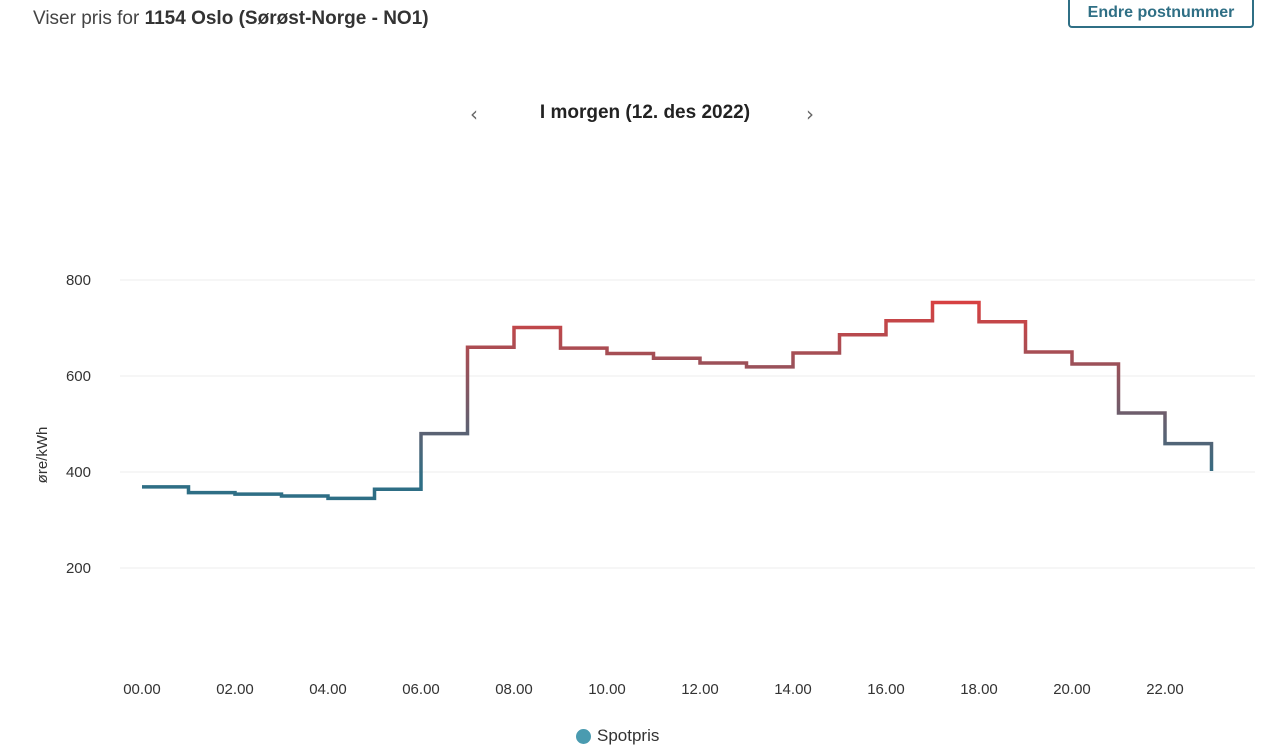 The image size is (1280, 746). I want to click on chart-legend: Spotpris, so click(617, 736).